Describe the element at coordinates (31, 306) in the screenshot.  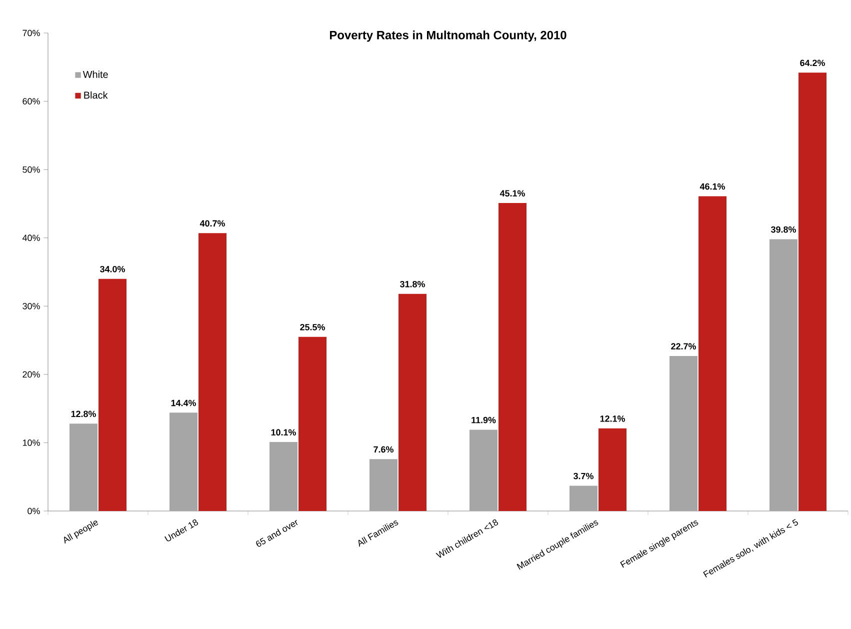
I see `y-tick-label: 30%` at that location.